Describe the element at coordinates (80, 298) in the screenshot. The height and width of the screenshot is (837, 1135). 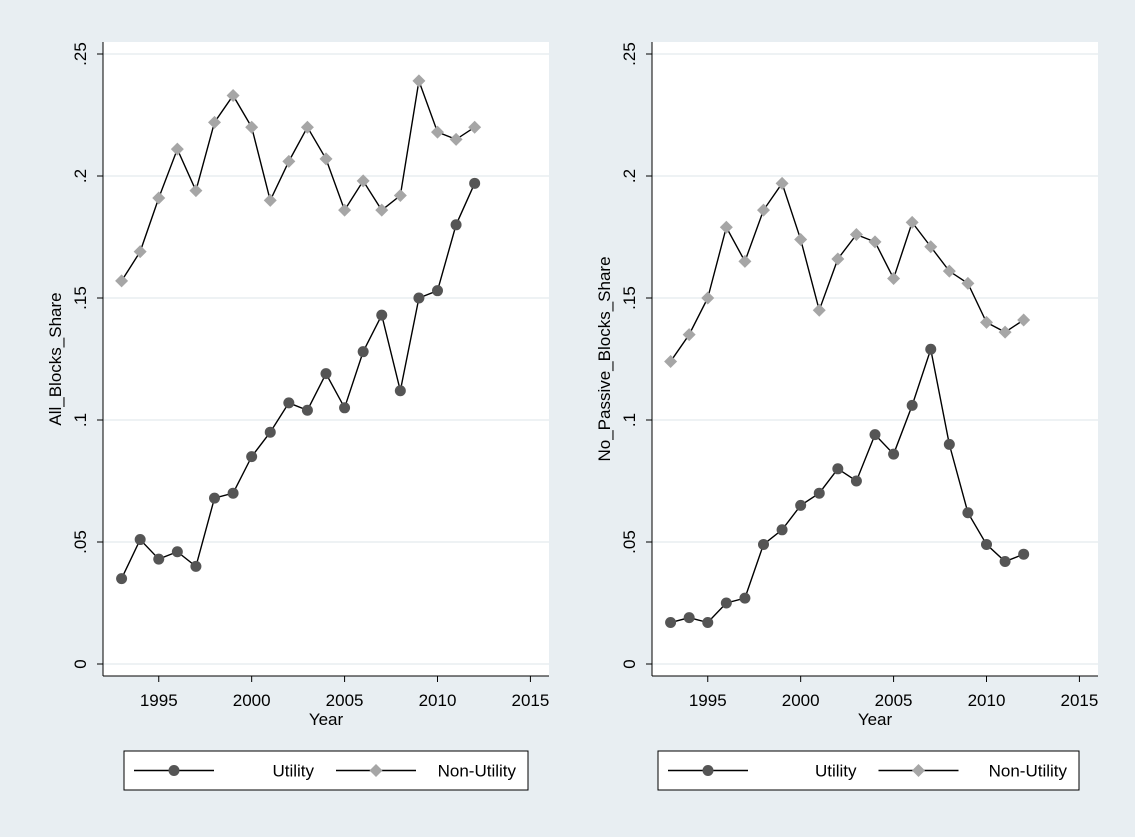
I see `y-tick-label: .15` at that location.